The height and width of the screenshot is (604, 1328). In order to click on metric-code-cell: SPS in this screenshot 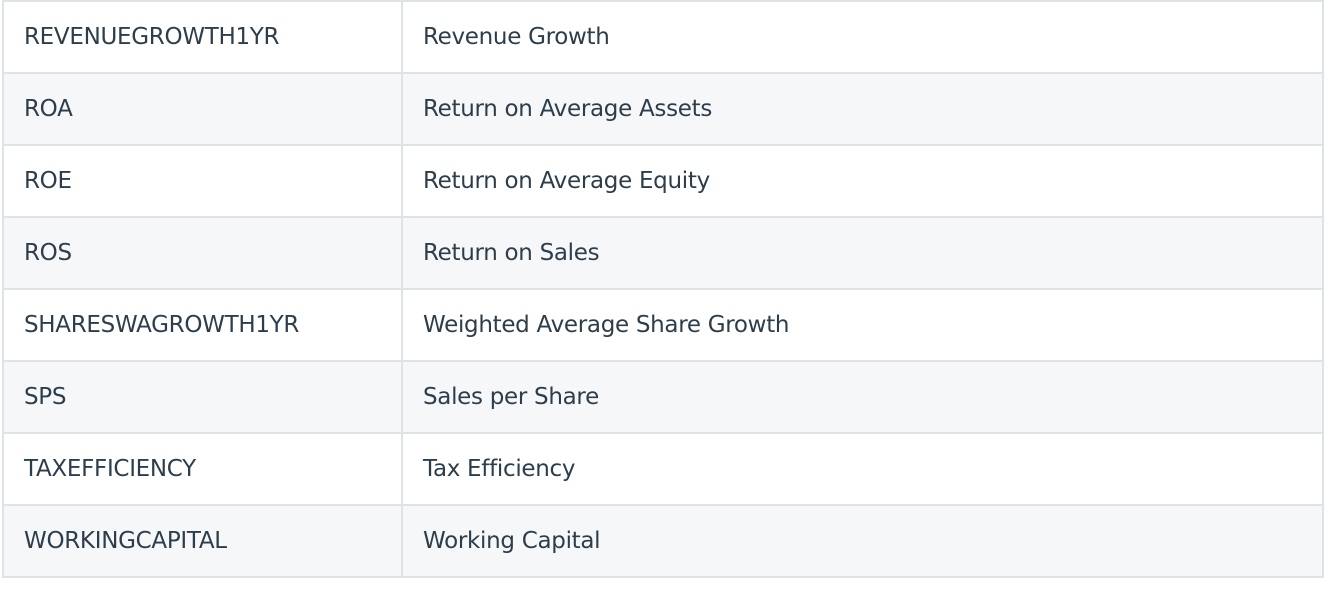, I will do `click(202, 397)`.